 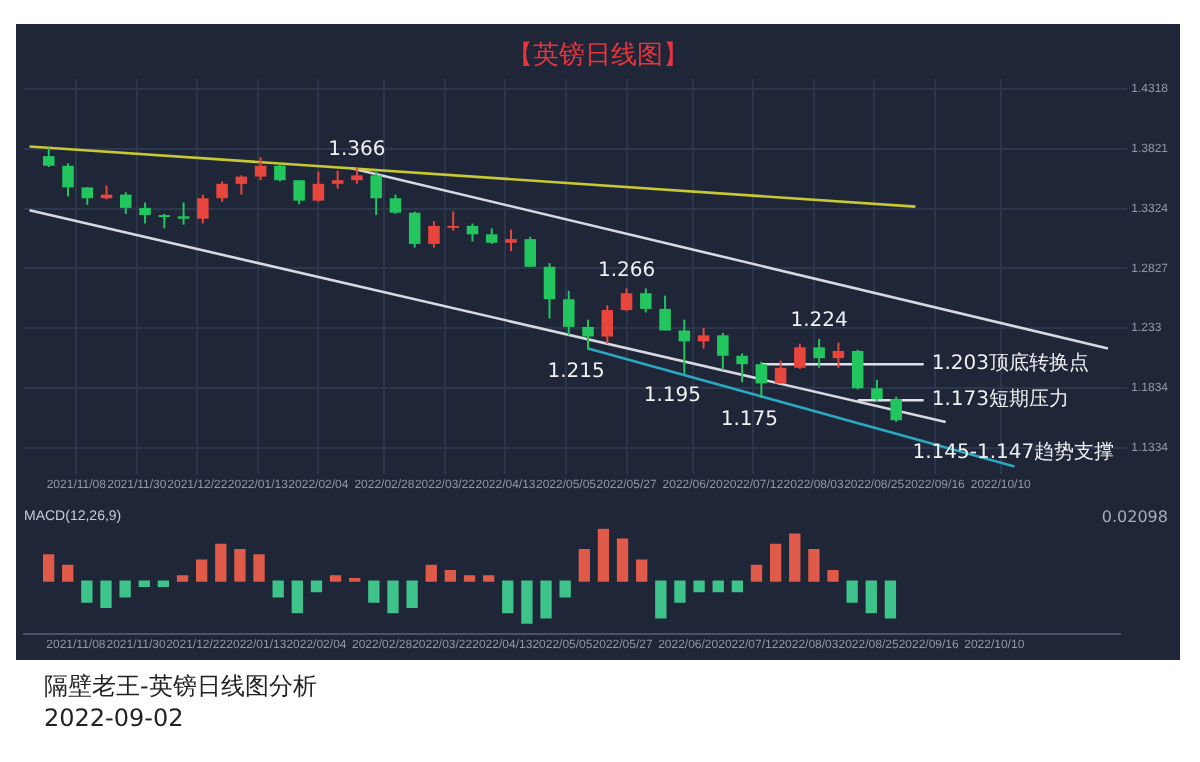 What do you see at coordinates (672, 395) in the screenshot?
I see `annotation: 1.195` at bounding box center [672, 395].